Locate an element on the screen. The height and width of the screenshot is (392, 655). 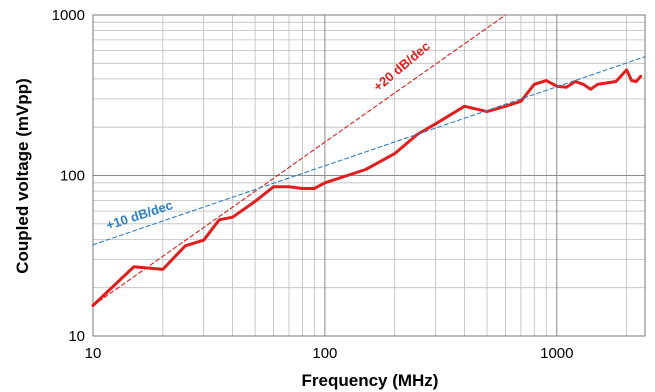
annotation-plus-10-db-per-dec: +10 dB/dec is located at coordinates (139, 215).